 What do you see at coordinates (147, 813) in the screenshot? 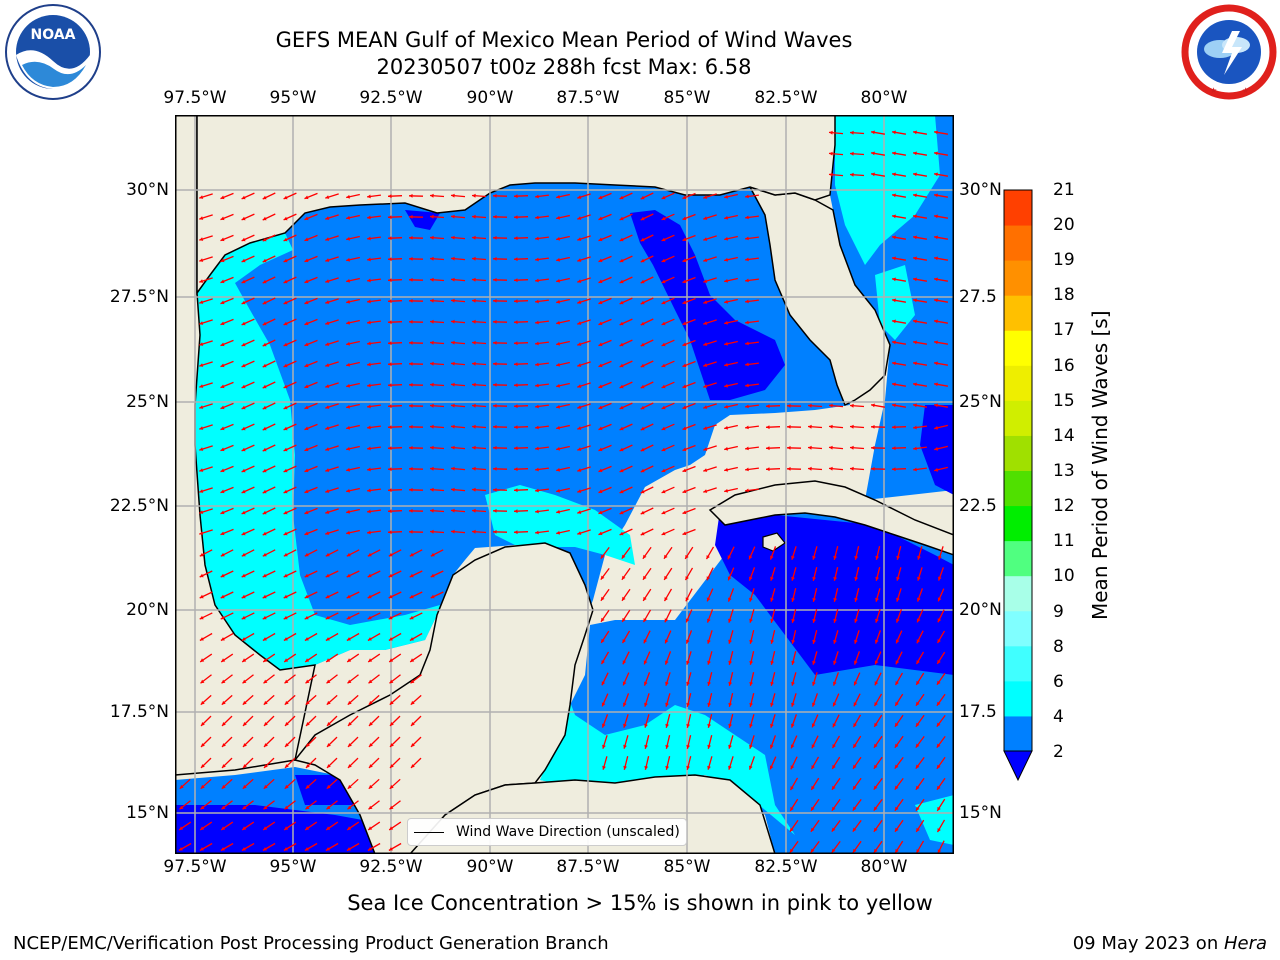
I see `lat-tick-left: 15°N` at bounding box center [147, 813].